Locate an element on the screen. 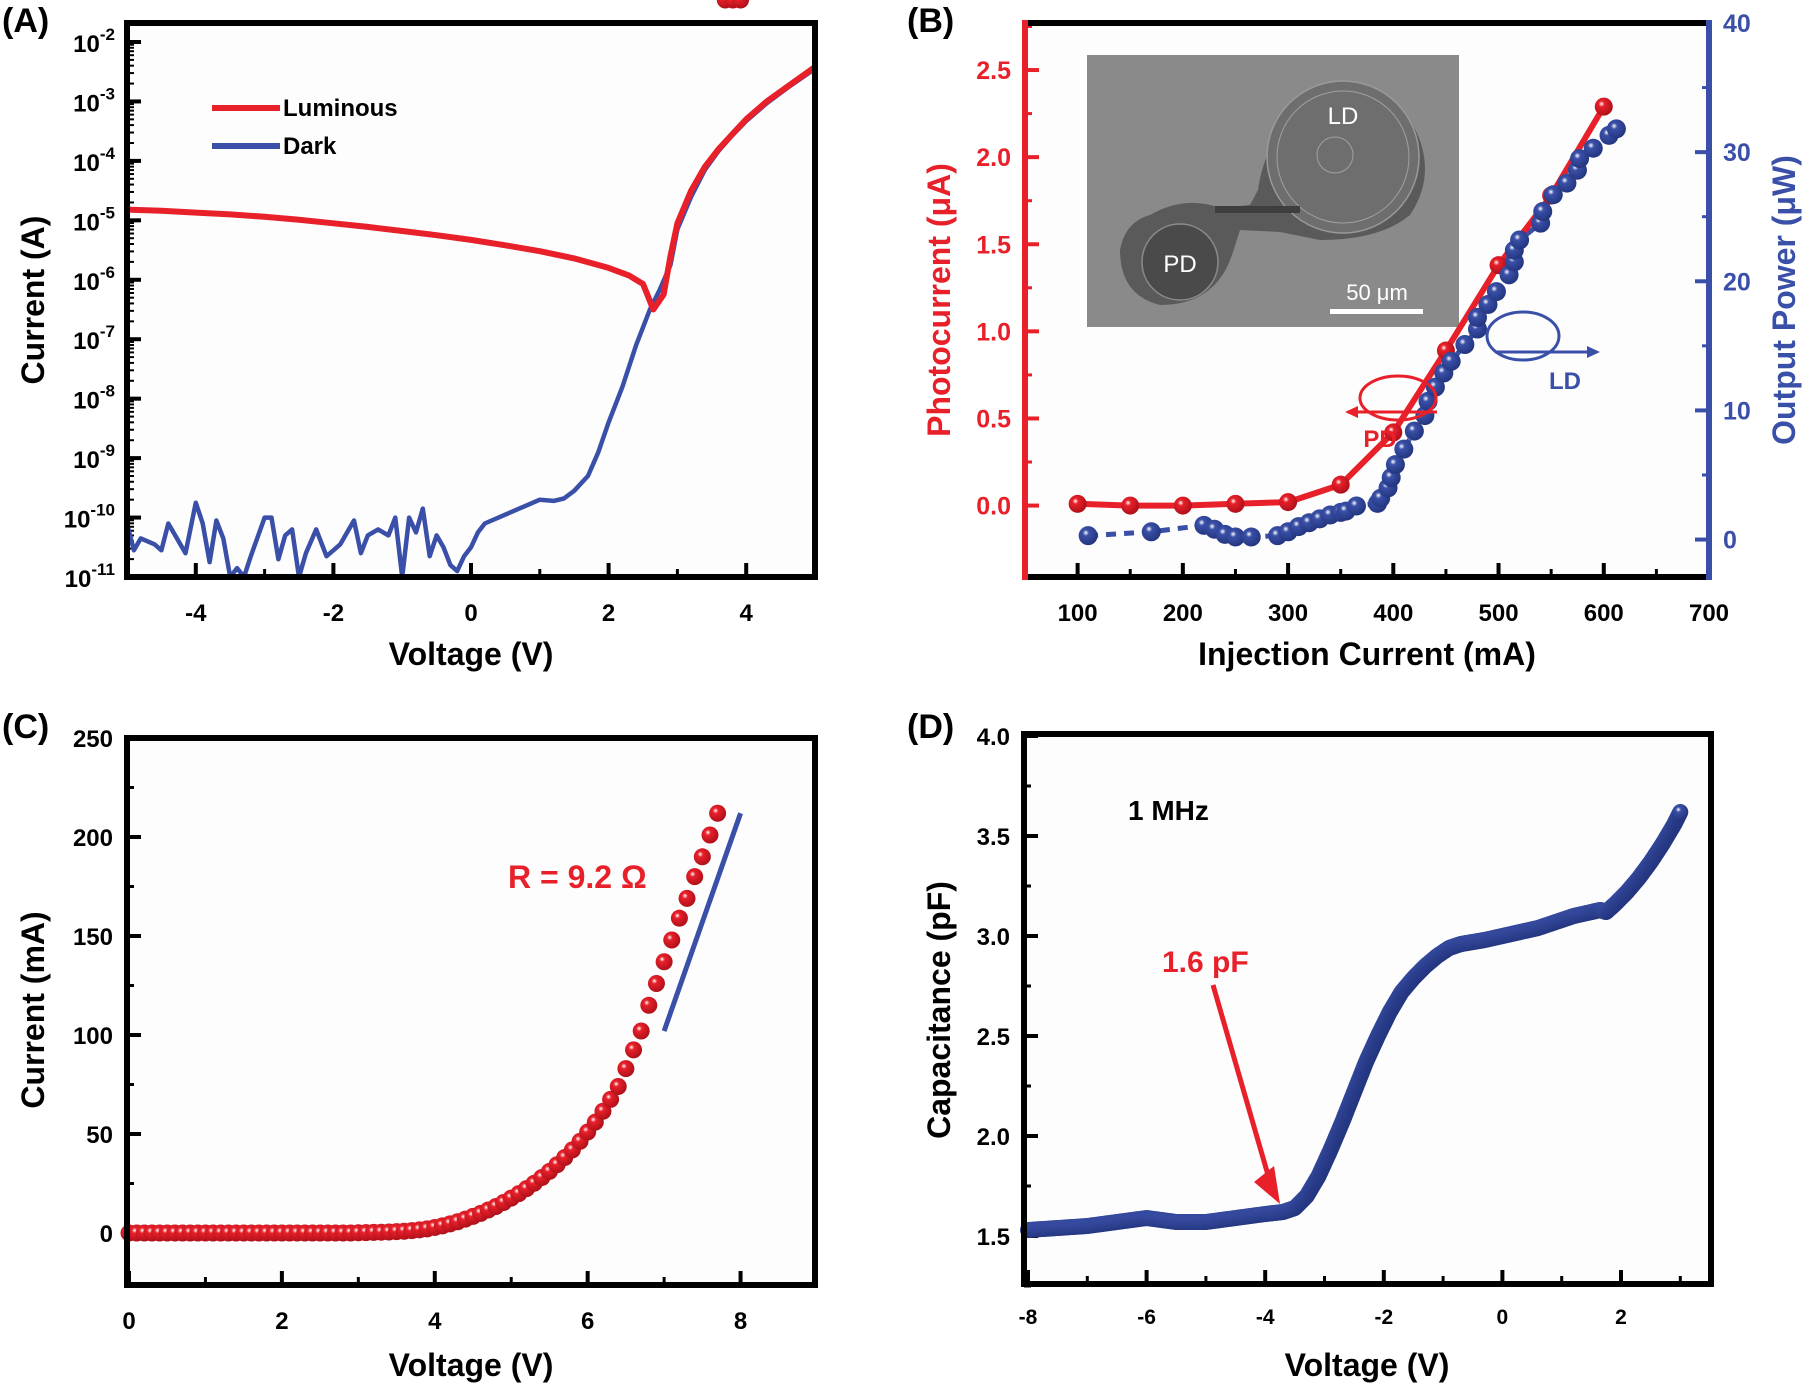 The width and height of the screenshot is (1806, 1386). panel-b-right-y-tick-label: 0 is located at coordinates (1730, 541).